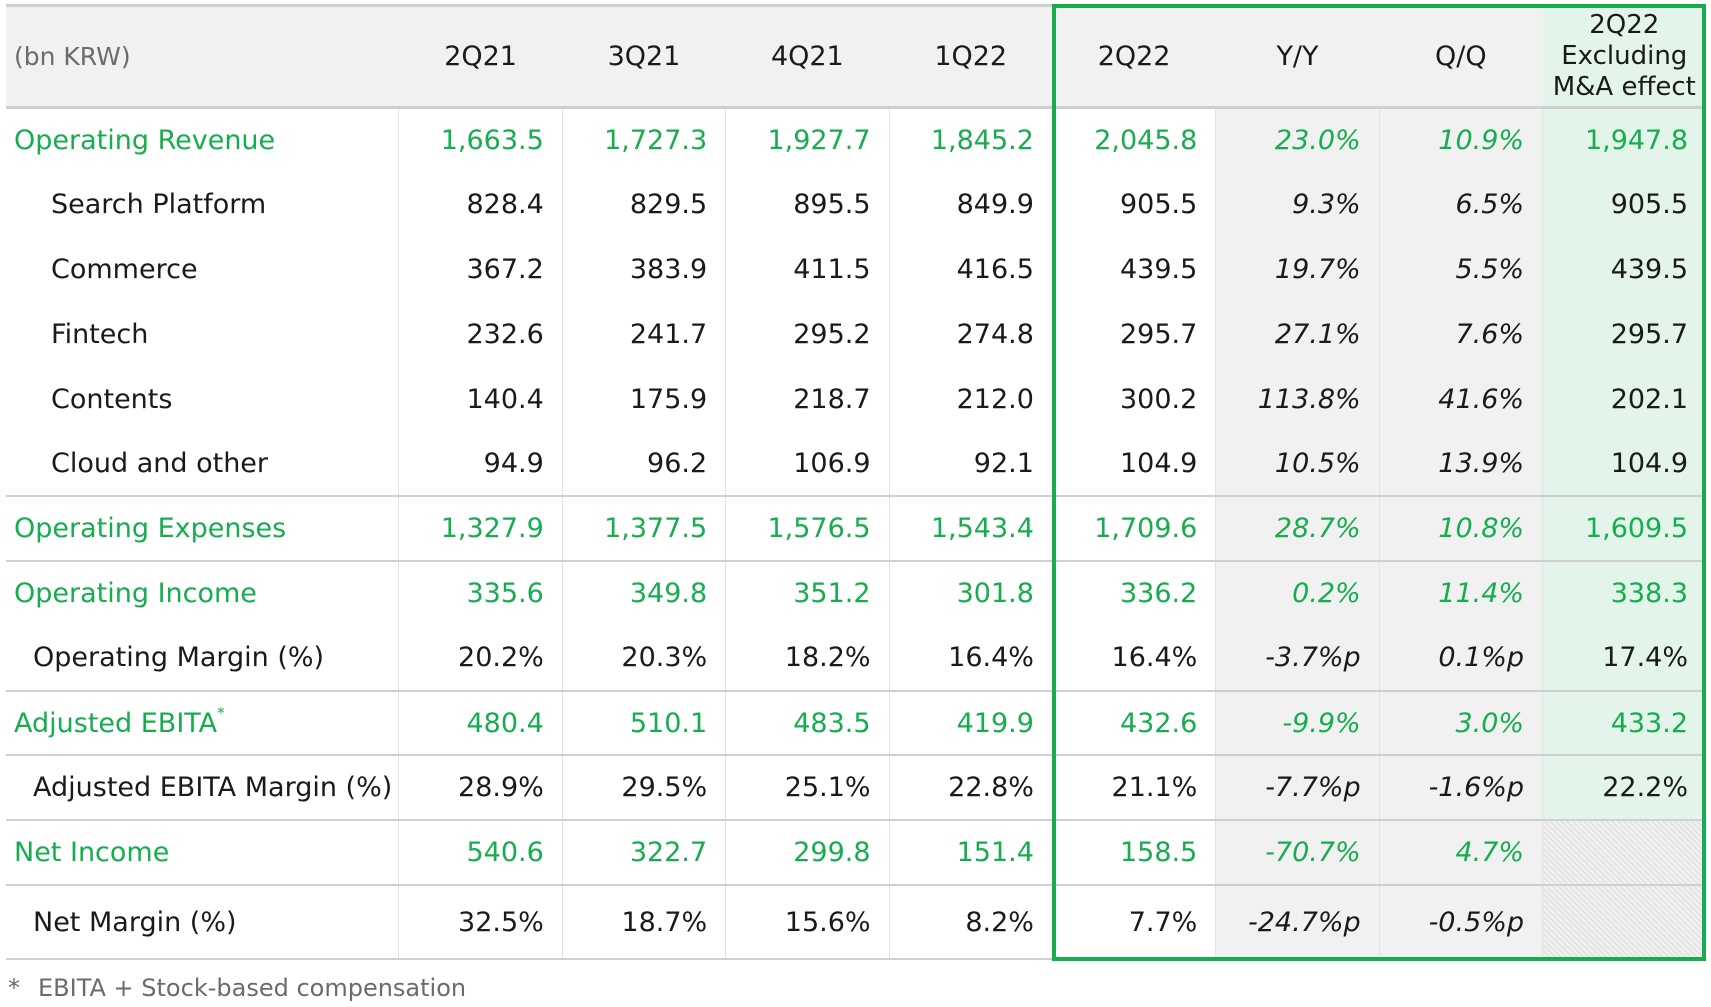 The image size is (1711, 1007). Describe the element at coordinates (179, 658) in the screenshot. I see `row-label-text: Operating Margin (%)` at that location.